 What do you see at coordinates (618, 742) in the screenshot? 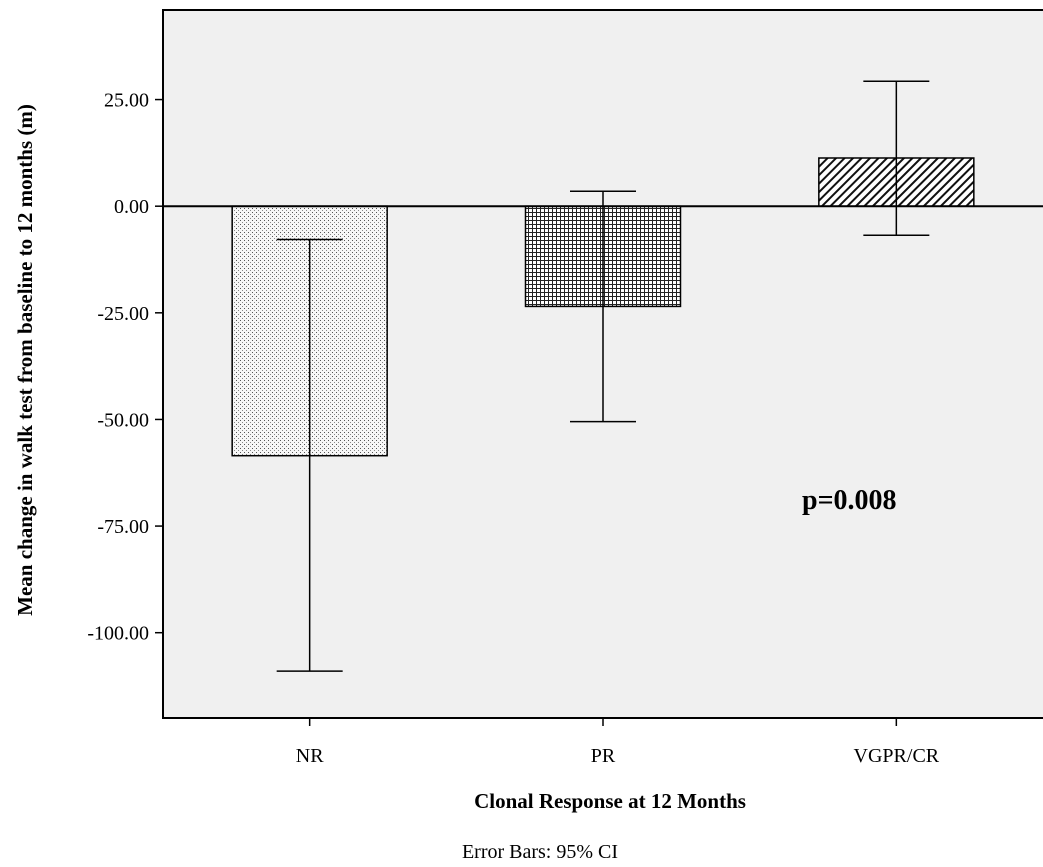
I see `x-axis: NR PR VGPR/CR` at bounding box center [618, 742].